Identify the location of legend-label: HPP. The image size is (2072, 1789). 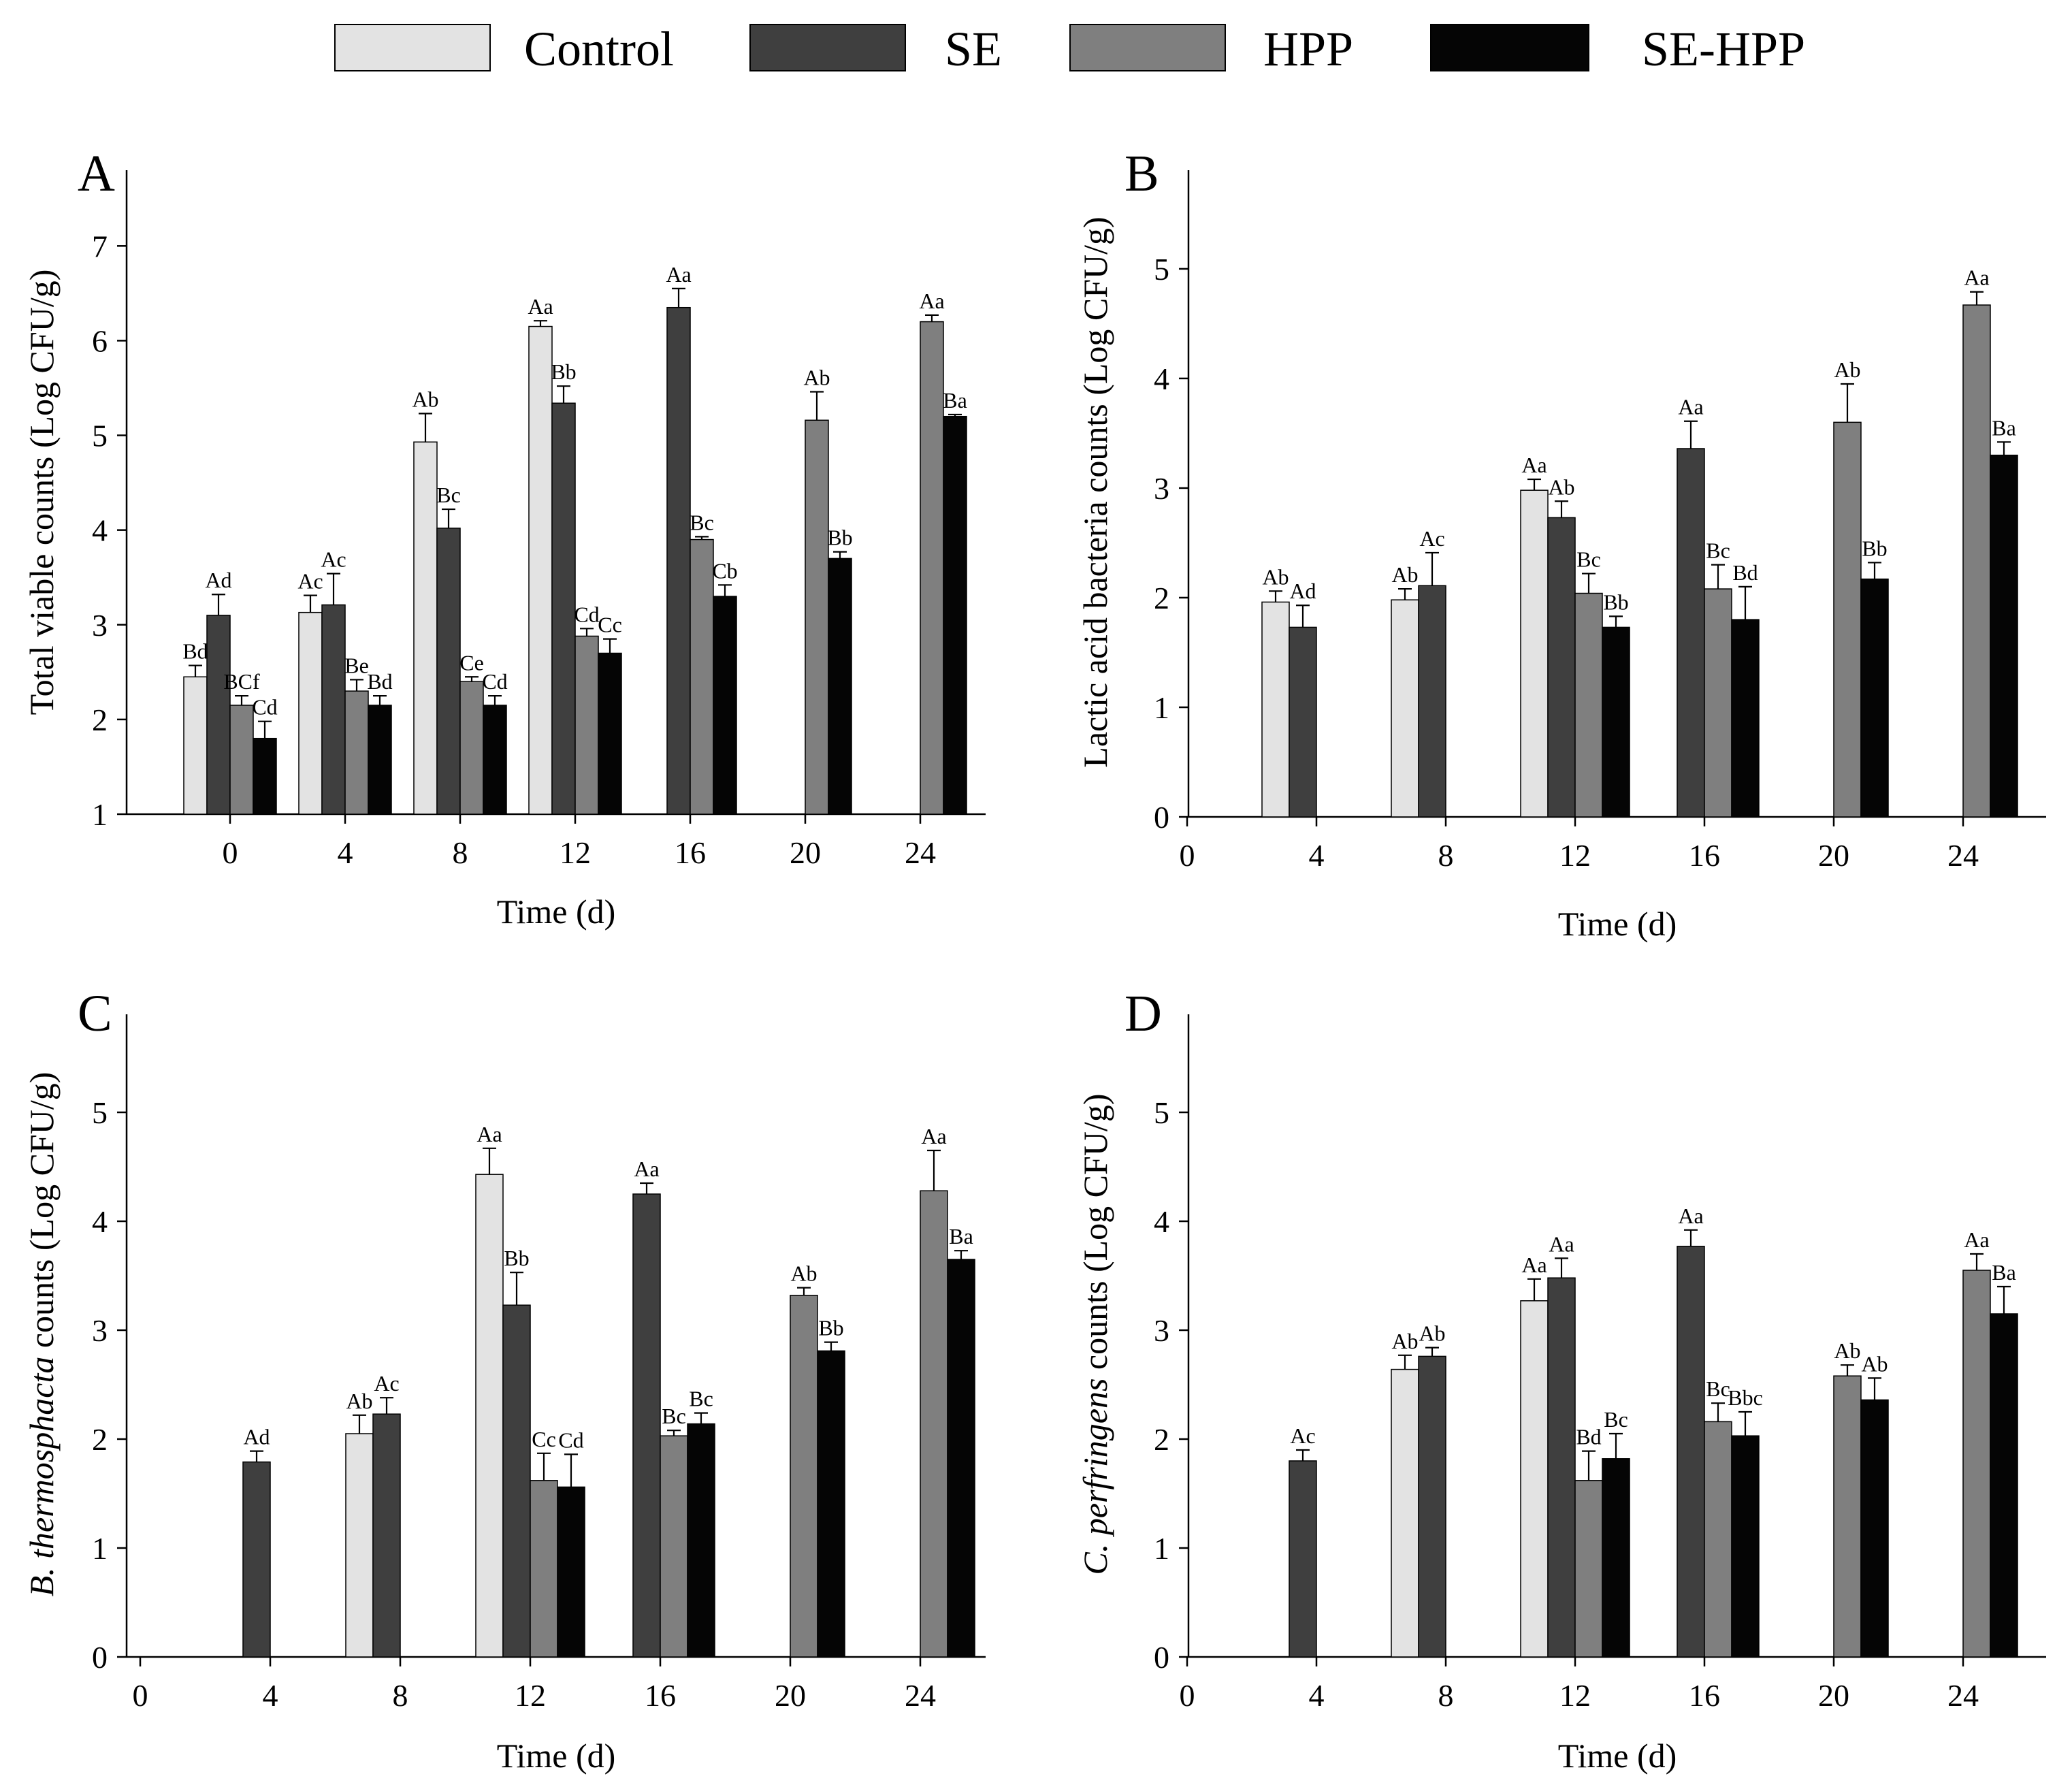
(1308, 49).